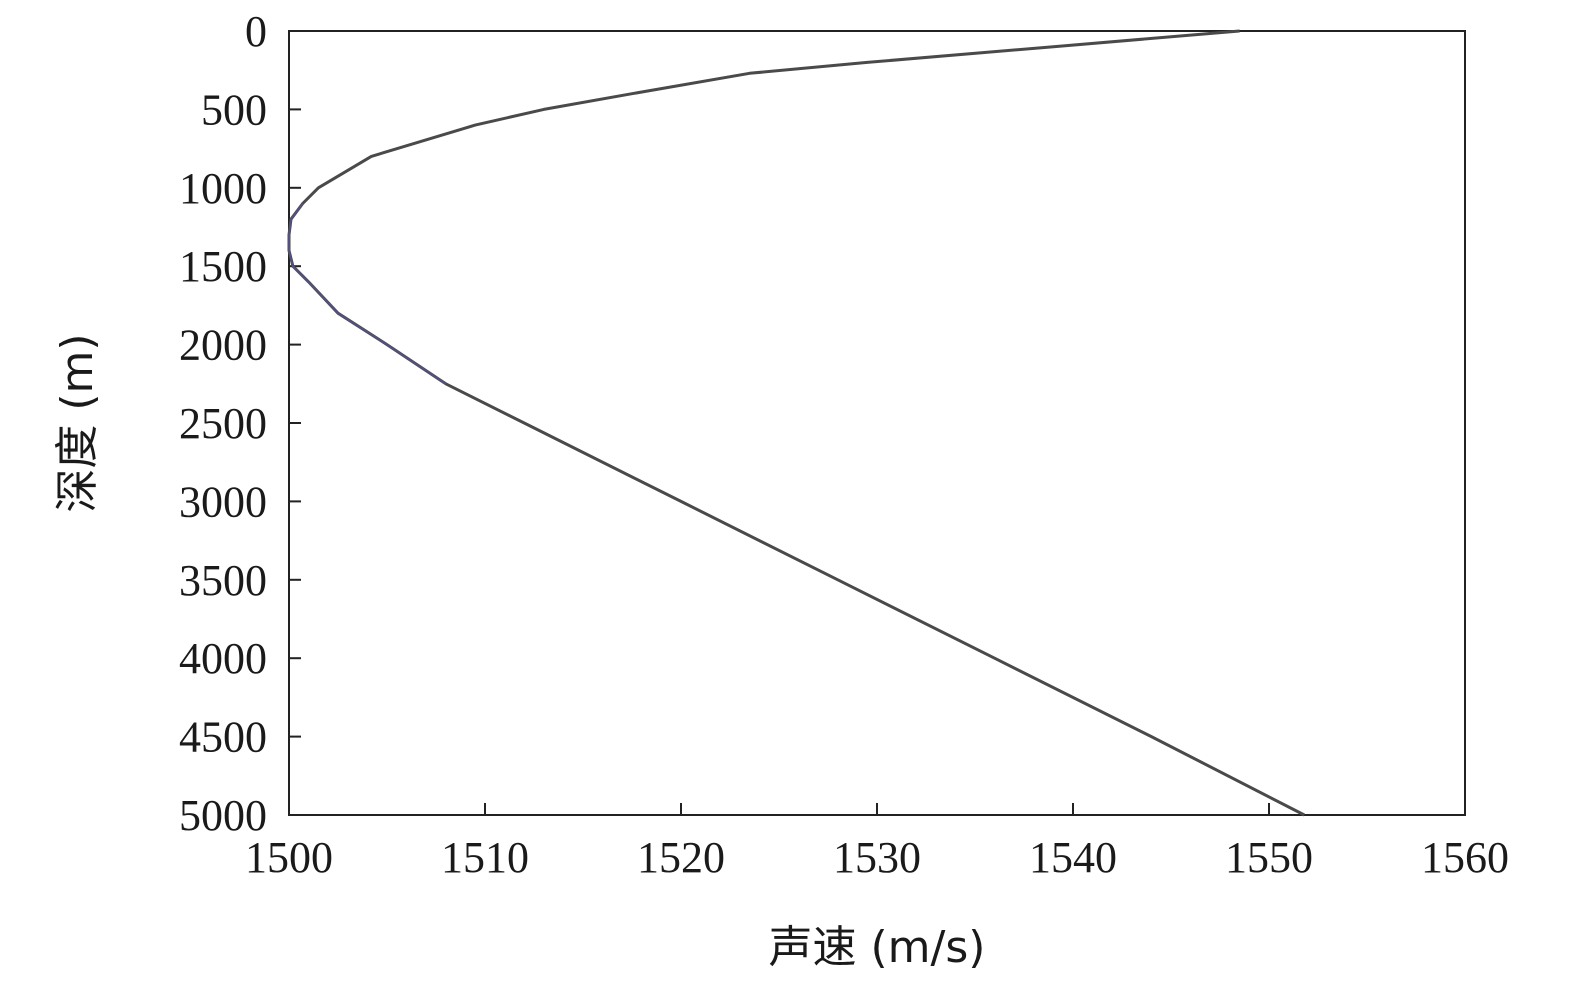 The width and height of the screenshot is (1575, 982). Describe the element at coordinates (223, 580) in the screenshot. I see `y-tick-label: 3500` at that location.